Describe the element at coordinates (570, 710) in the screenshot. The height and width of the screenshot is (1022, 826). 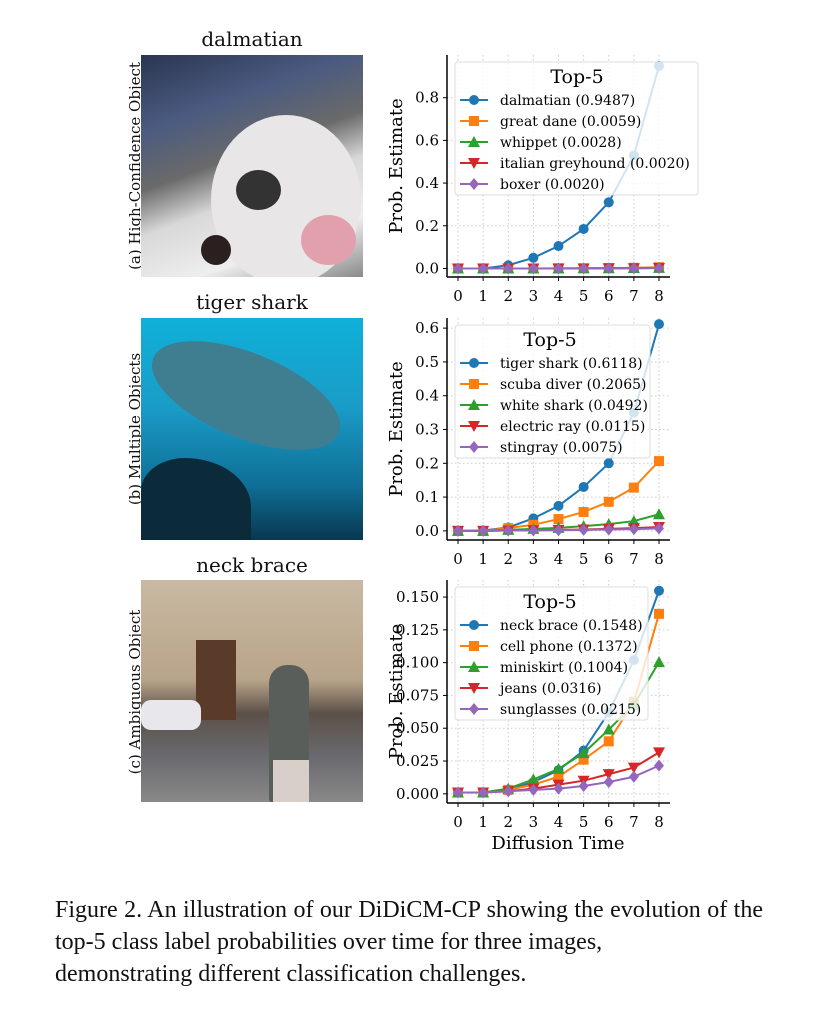
I see `legend-entry: sunglasses (0.0215)` at that location.